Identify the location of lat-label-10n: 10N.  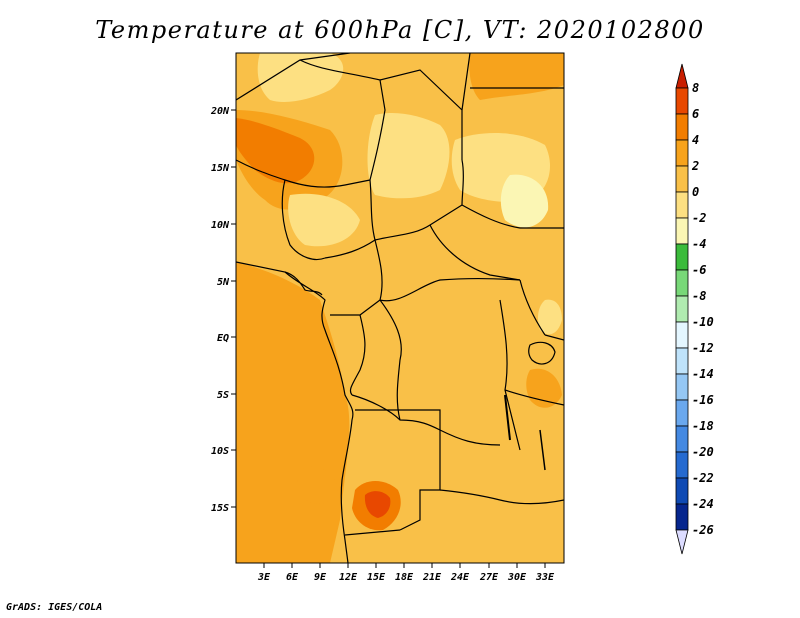
(220, 225).